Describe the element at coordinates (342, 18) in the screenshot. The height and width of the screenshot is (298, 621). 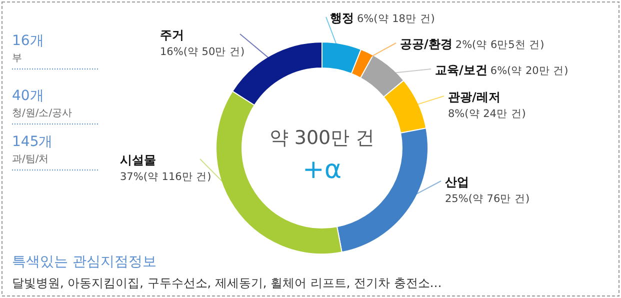
I see `slice-label: 행정` at that location.